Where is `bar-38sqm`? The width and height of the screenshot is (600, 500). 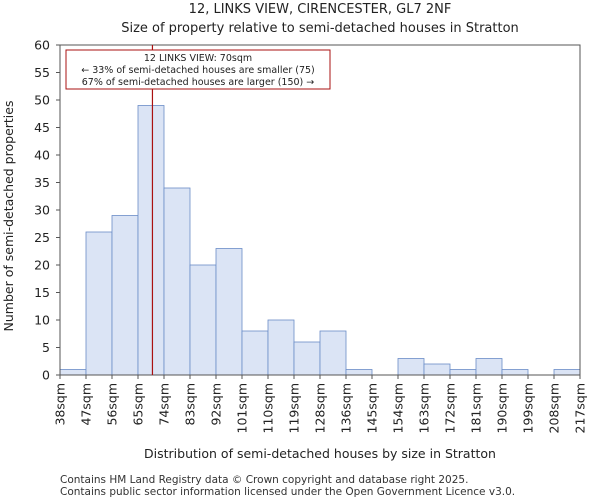 bar-38sqm is located at coordinates (73, 372).